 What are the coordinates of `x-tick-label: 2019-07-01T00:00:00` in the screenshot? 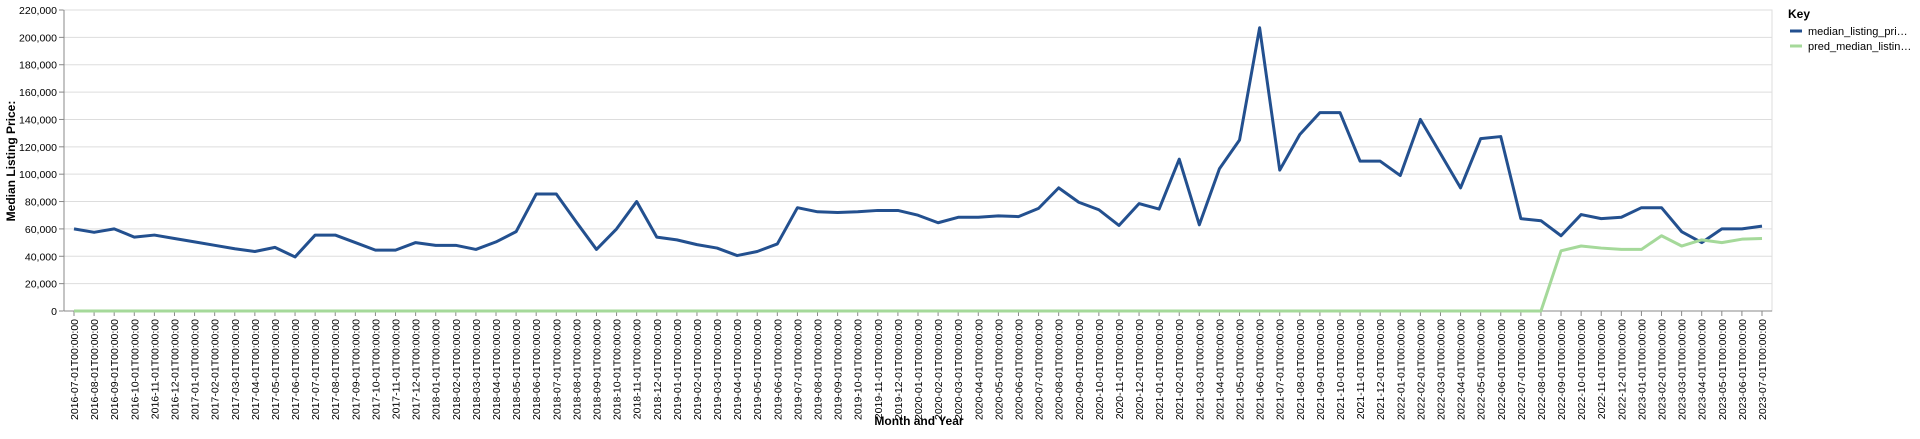 It's located at (798, 369).